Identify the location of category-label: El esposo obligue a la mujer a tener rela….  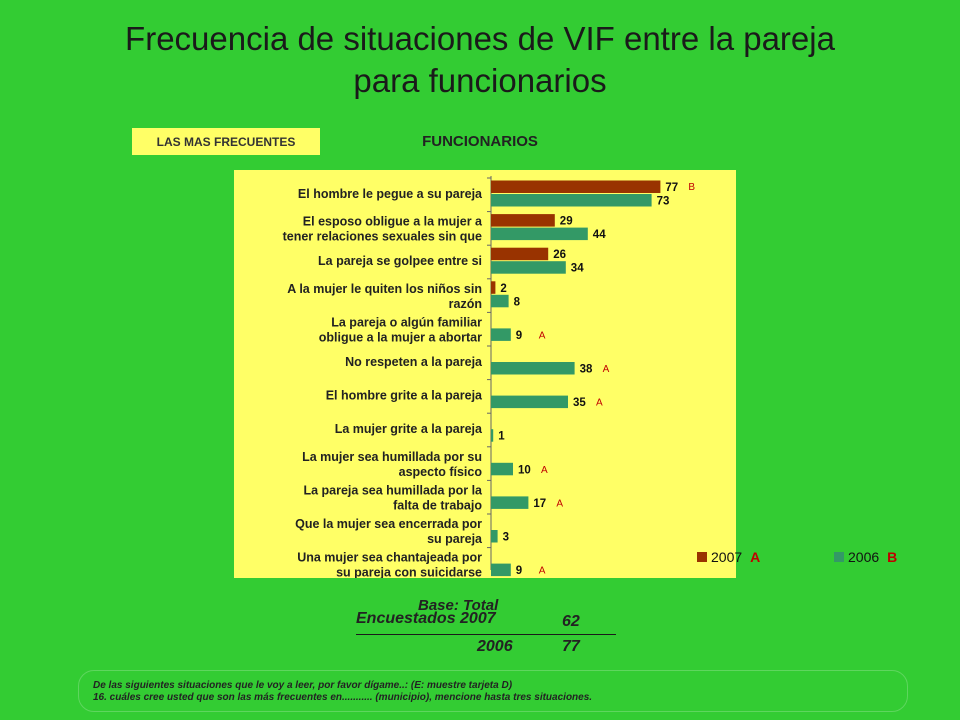
(383, 229).